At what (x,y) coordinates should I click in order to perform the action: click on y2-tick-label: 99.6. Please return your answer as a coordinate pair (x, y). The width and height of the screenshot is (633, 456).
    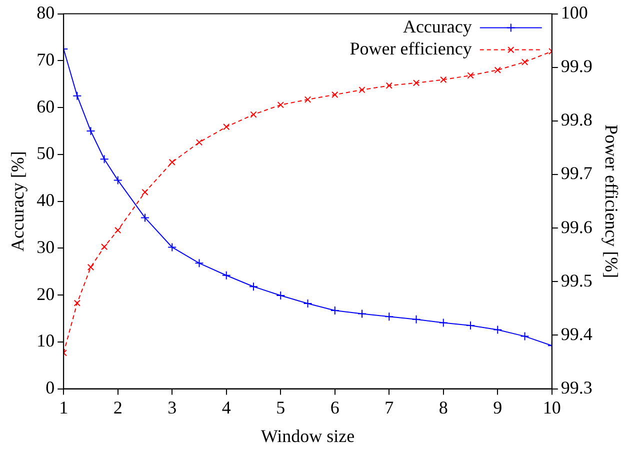
    Looking at the image, I should click on (576, 226).